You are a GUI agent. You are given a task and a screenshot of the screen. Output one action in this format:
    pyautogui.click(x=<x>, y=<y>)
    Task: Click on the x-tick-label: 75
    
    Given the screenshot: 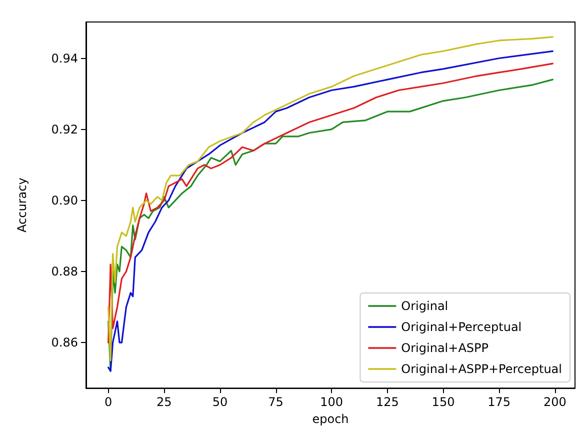 What is the action you would take?
    pyautogui.click(x=276, y=402)
    